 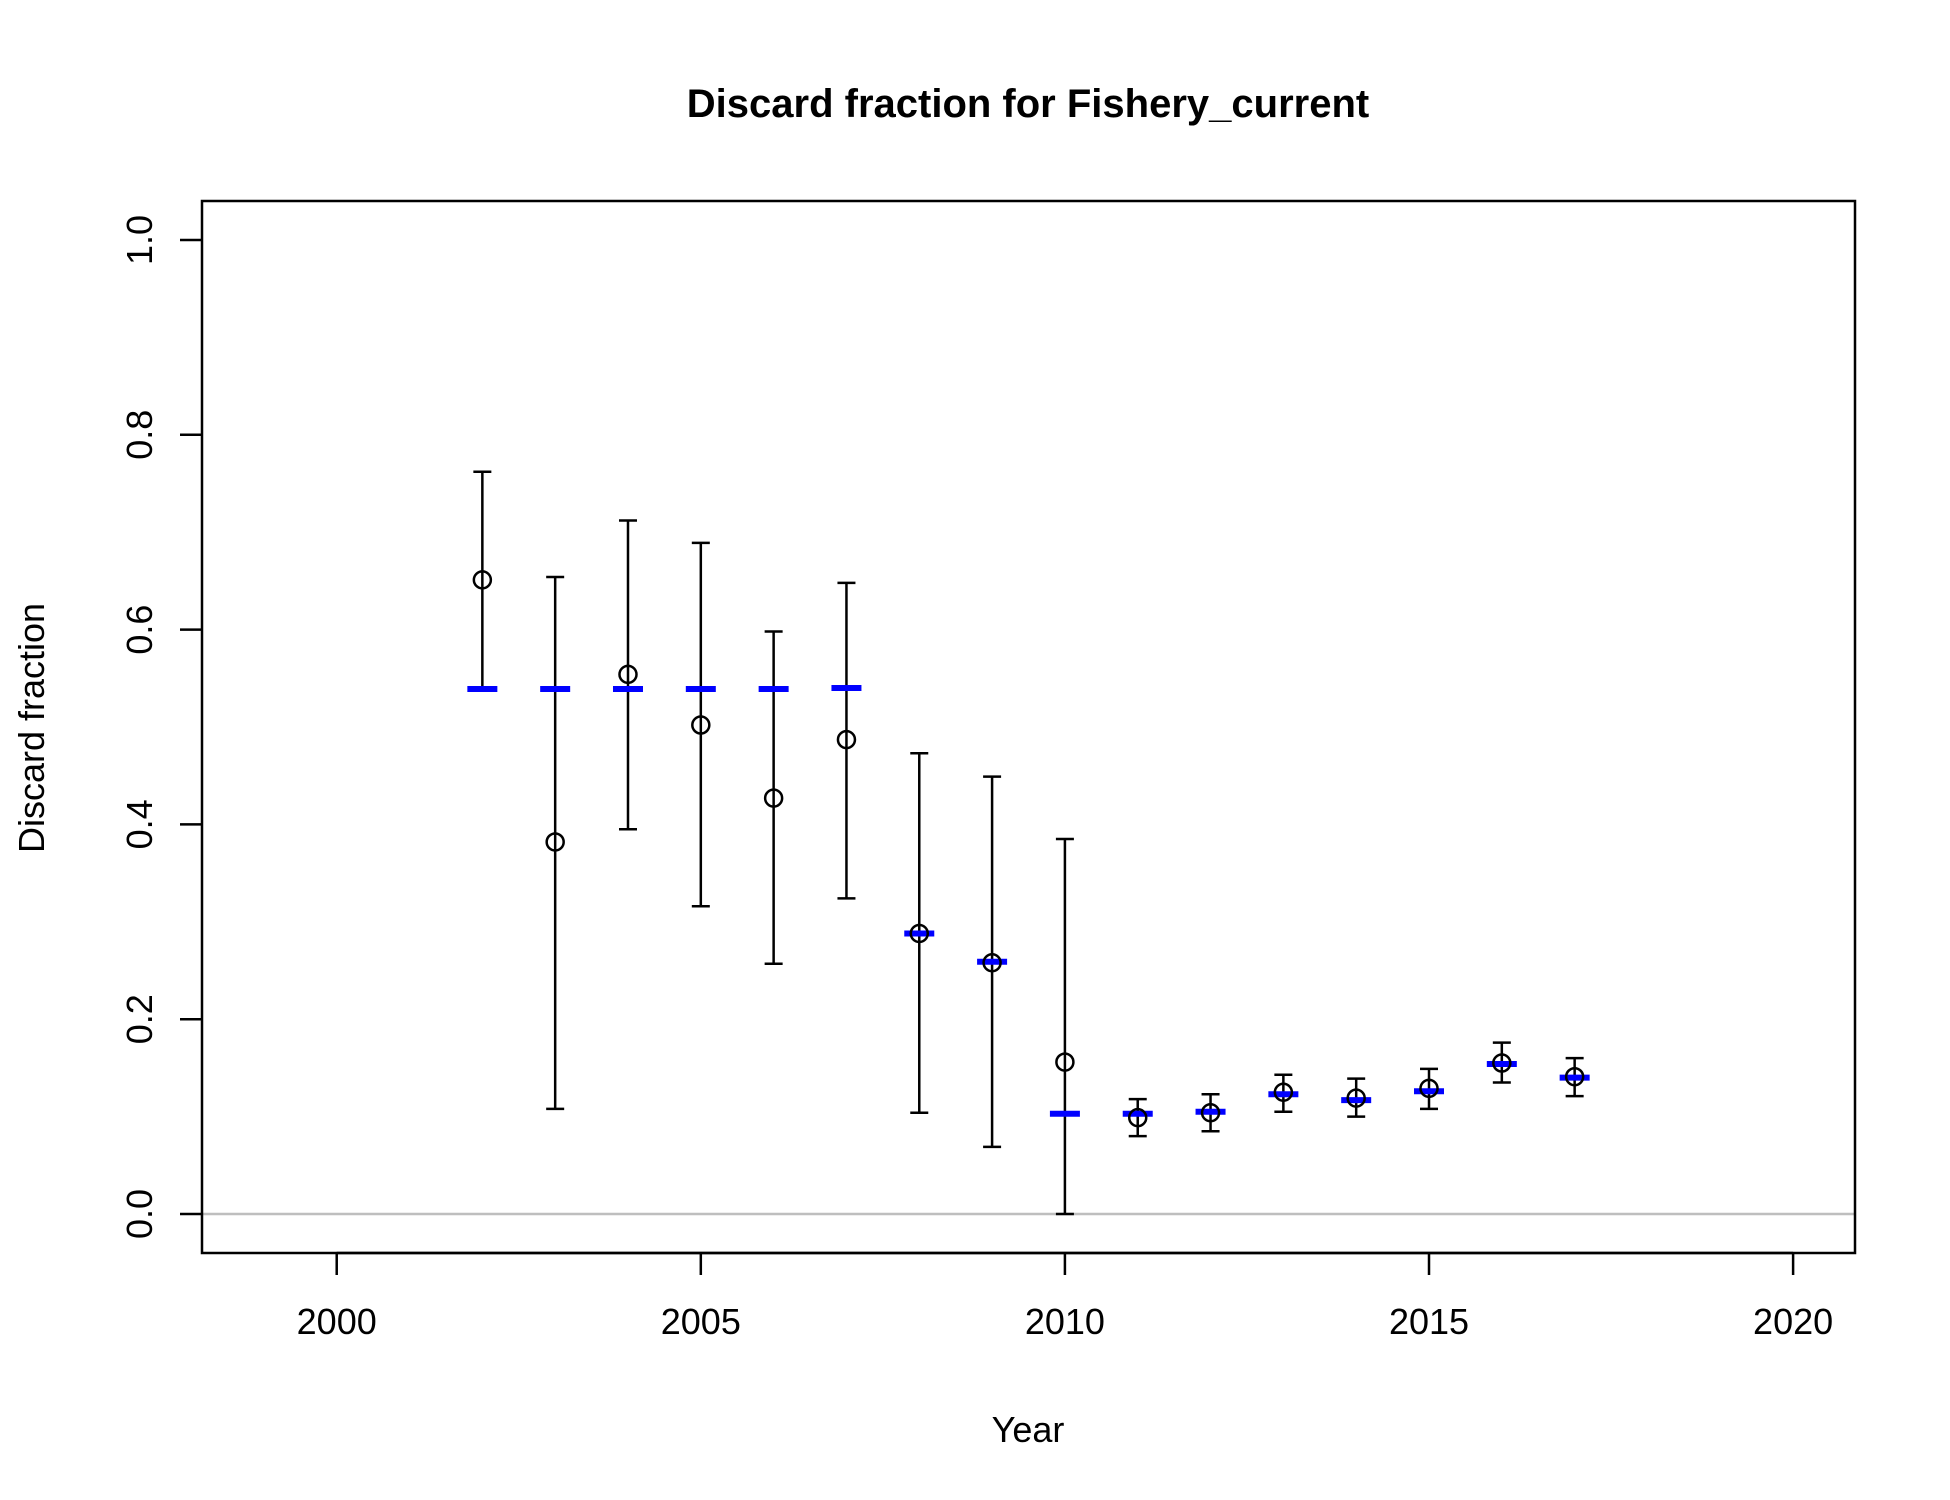 What do you see at coordinates (31, 728) in the screenshot?
I see `y-axis-label: Discard fraction` at bounding box center [31, 728].